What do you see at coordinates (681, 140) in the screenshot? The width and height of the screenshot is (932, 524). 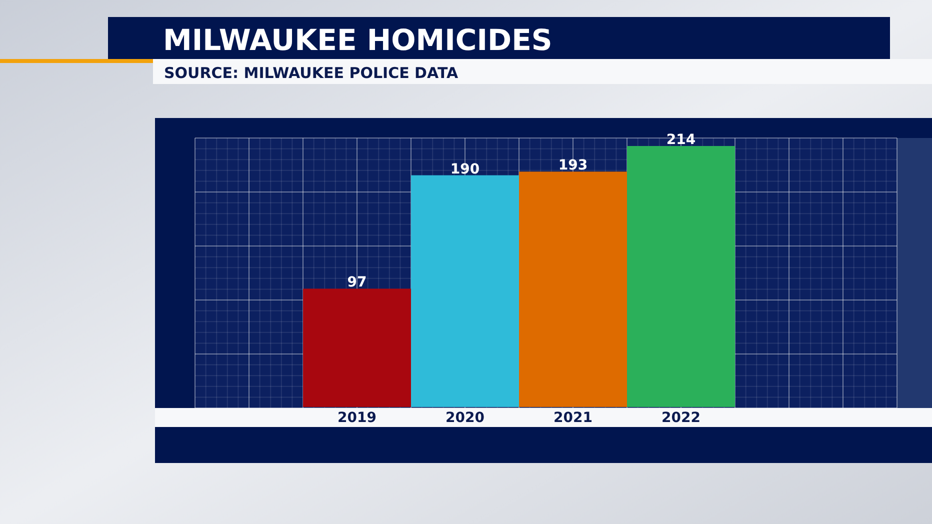 I see `data-label: 214` at bounding box center [681, 140].